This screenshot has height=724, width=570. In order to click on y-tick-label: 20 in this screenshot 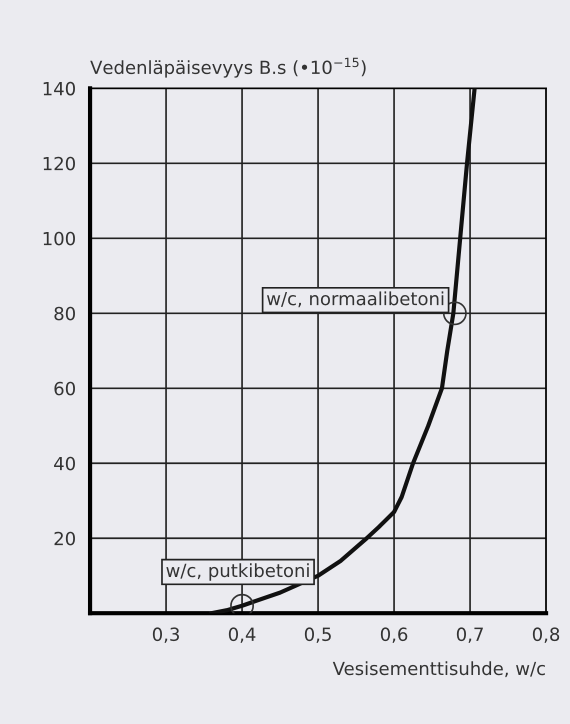, I will do `click(64, 539)`.